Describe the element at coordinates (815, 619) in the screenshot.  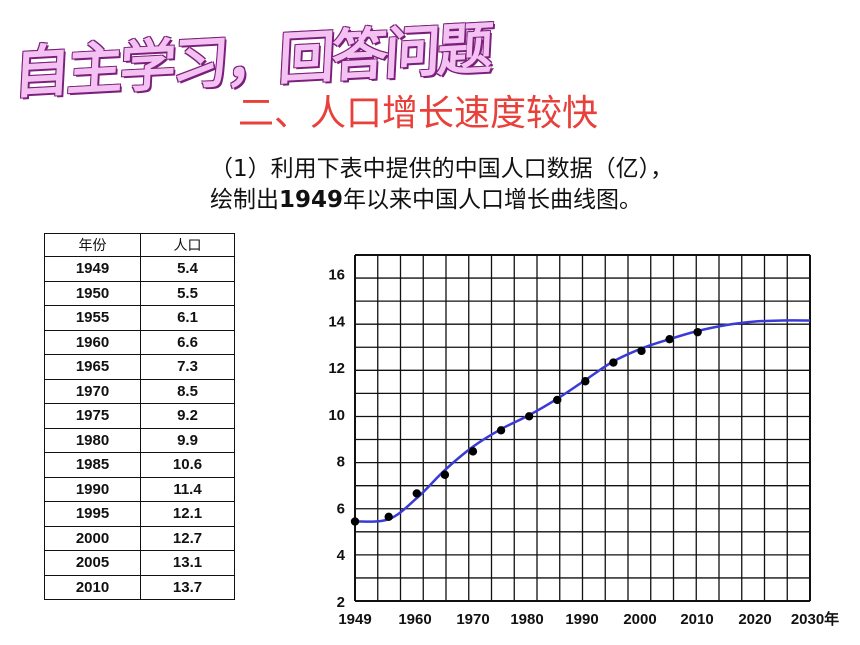
I see `x-tick-label: 2030年` at that location.